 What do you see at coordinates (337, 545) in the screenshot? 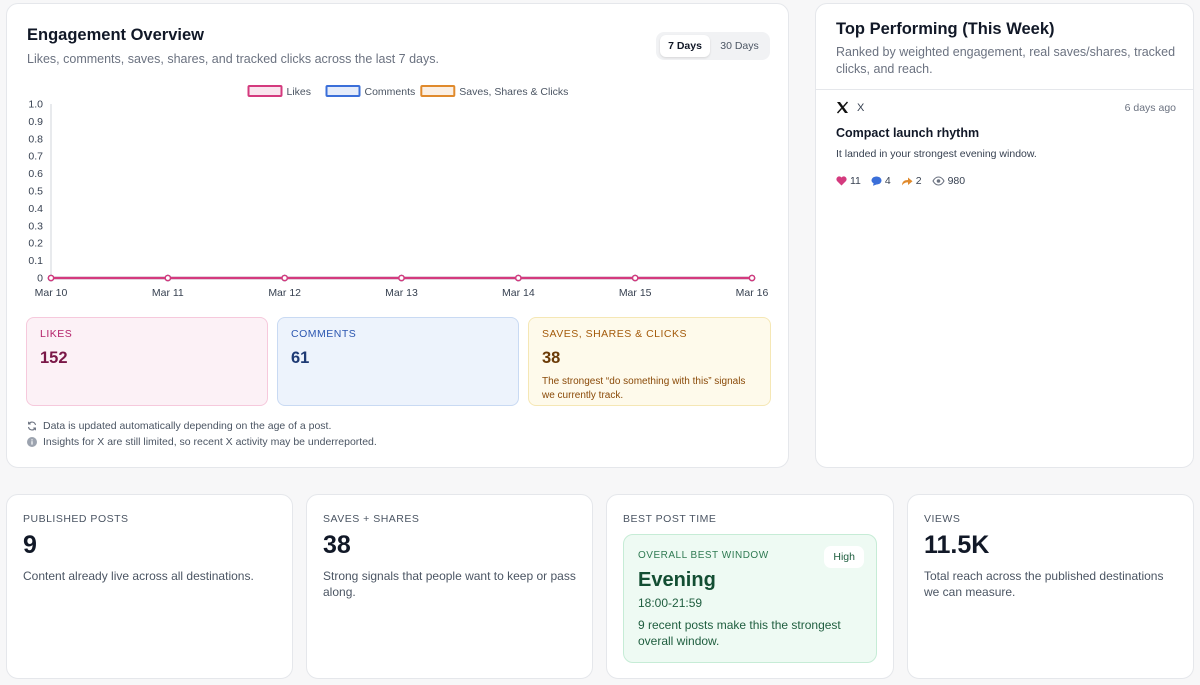
I see `saves-shares-value: 38` at bounding box center [337, 545].